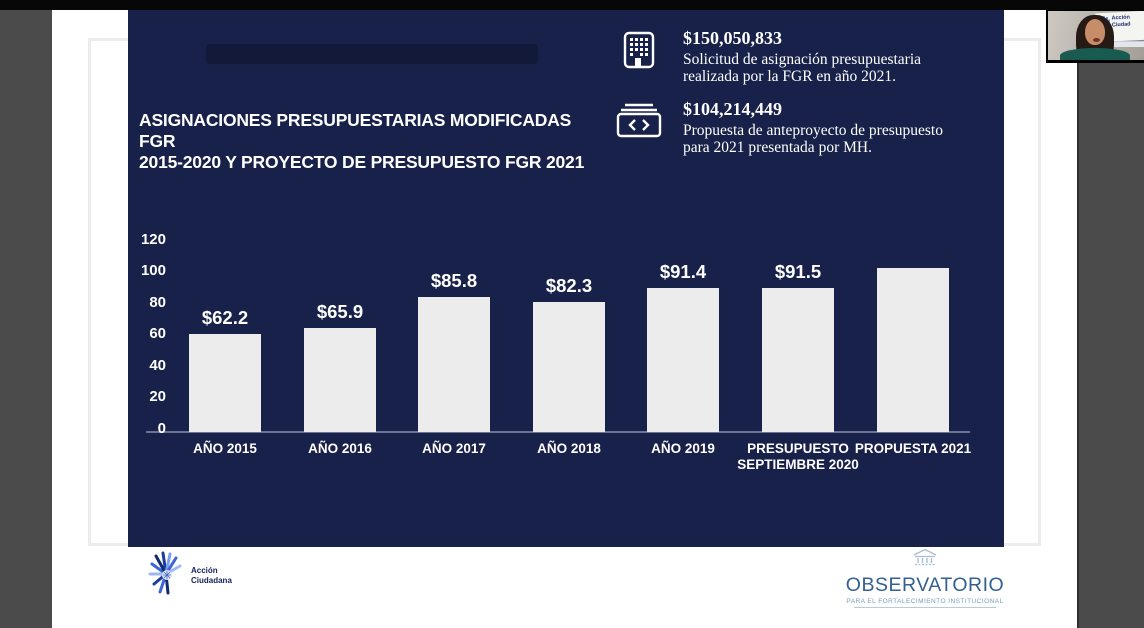  I want to click on bar-value-label: $65.9, so click(340, 311).